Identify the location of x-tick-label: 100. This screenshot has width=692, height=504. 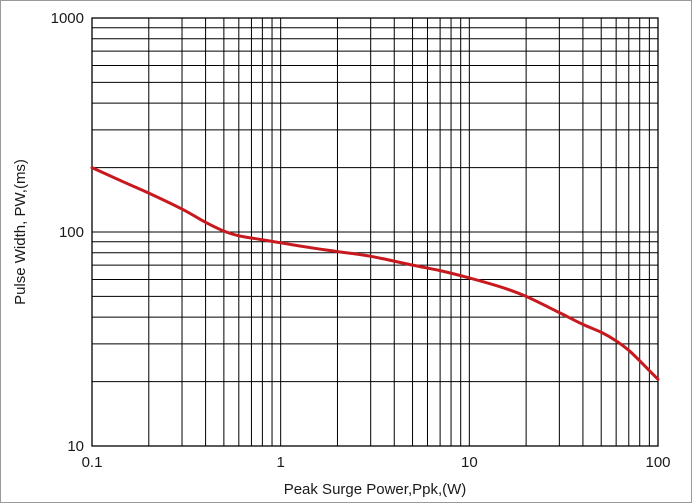
(657, 462).